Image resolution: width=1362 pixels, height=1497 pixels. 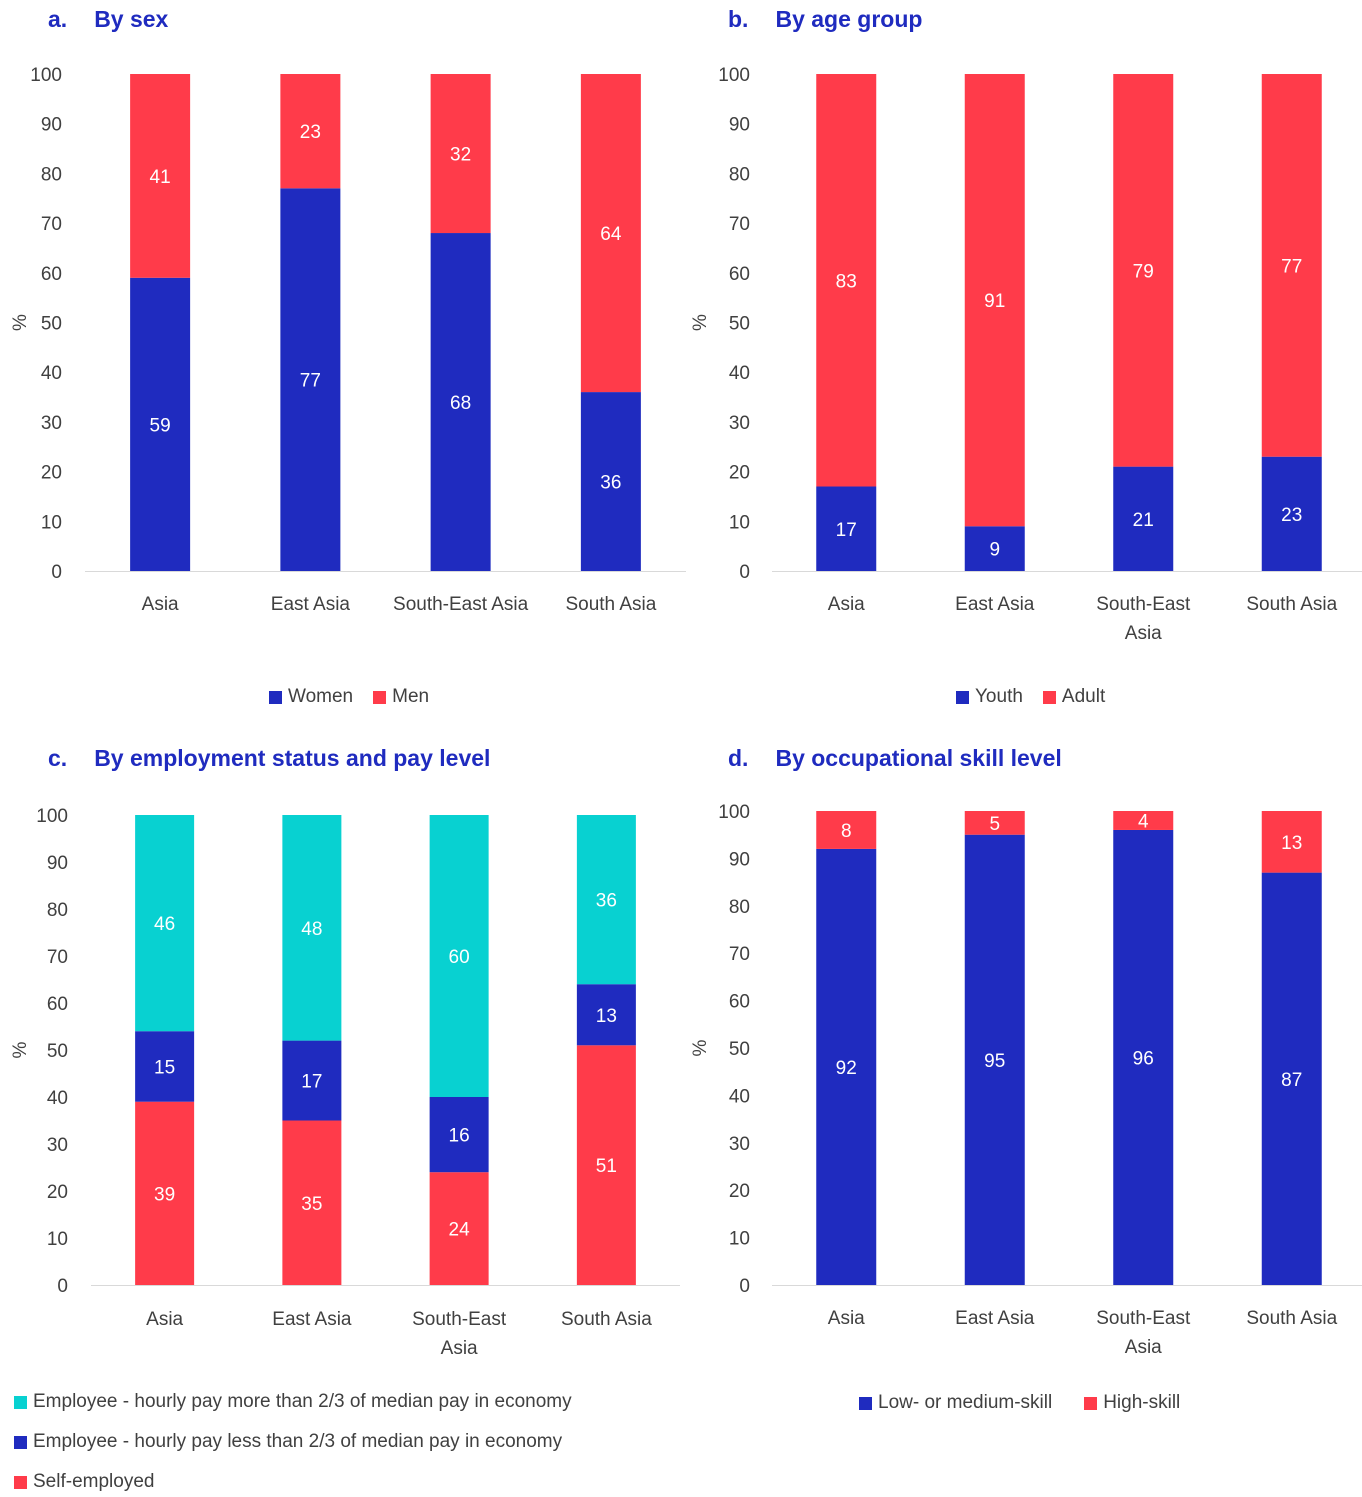 What do you see at coordinates (57, 1145) in the screenshot?
I see `by-employment-ytick-label: 30` at bounding box center [57, 1145].